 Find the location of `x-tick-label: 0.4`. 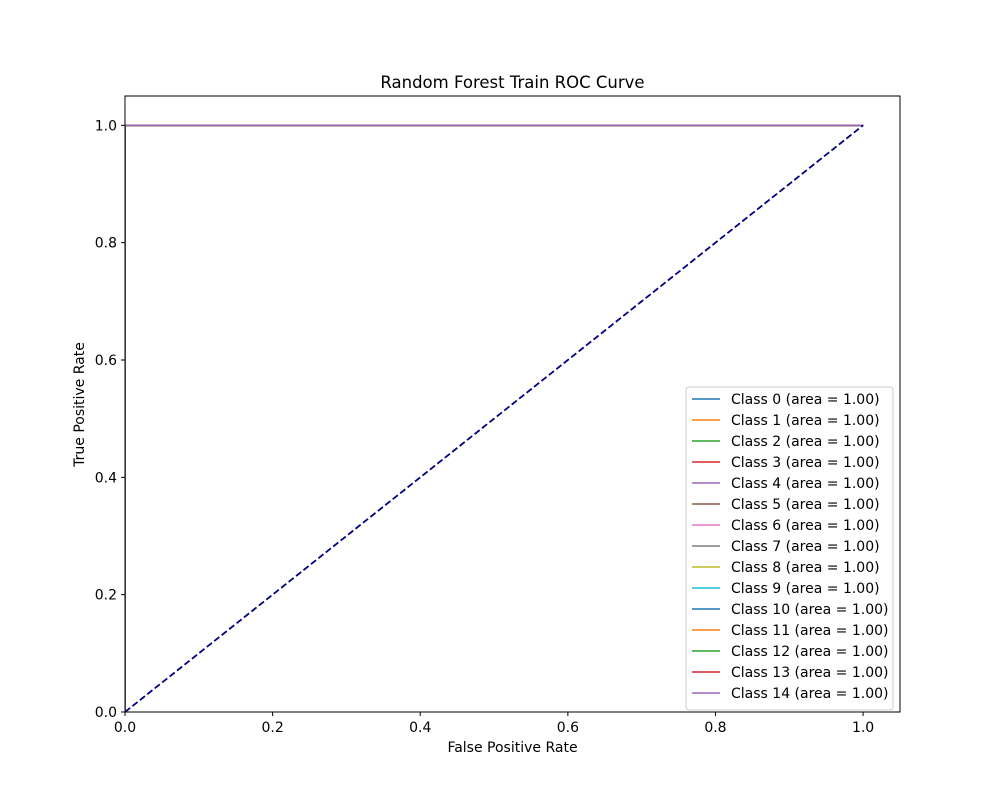

x-tick-label: 0.4 is located at coordinates (420, 728).